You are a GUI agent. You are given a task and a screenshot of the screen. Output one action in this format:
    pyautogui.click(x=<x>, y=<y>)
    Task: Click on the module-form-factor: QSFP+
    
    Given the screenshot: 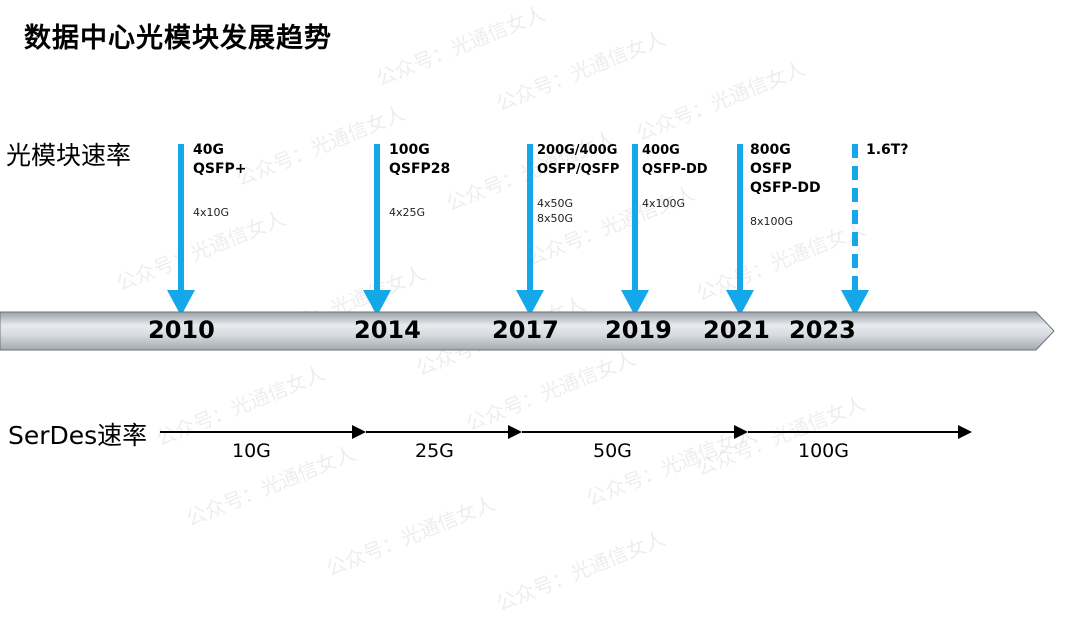 What is the action you would take?
    pyautogui.click(x=220, y=169)
    